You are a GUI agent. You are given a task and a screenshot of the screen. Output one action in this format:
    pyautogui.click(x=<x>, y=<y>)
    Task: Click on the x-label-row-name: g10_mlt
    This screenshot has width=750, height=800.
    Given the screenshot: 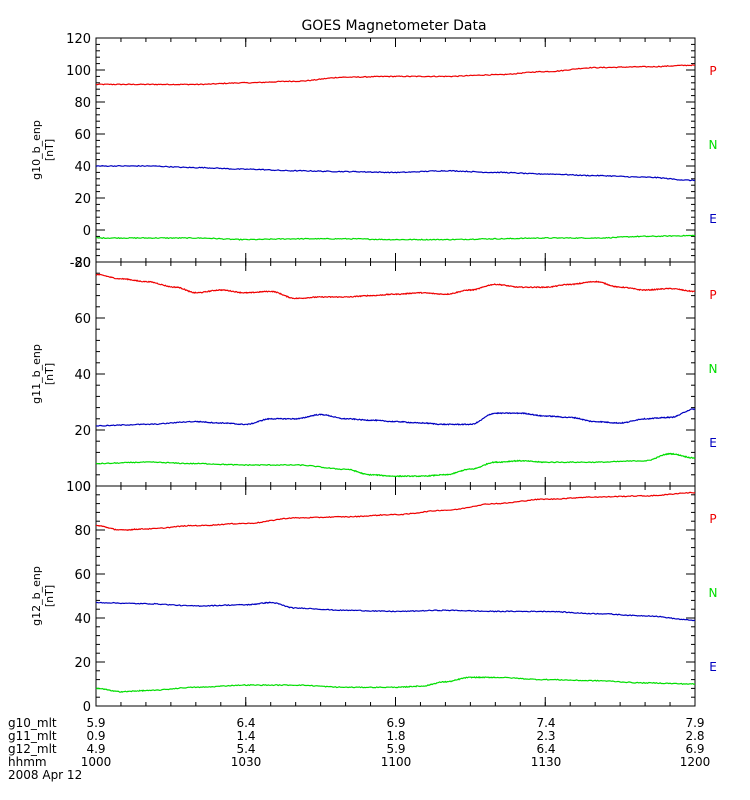 What is the action you would take?
    pyautogui.click(x=32, y=723)
    